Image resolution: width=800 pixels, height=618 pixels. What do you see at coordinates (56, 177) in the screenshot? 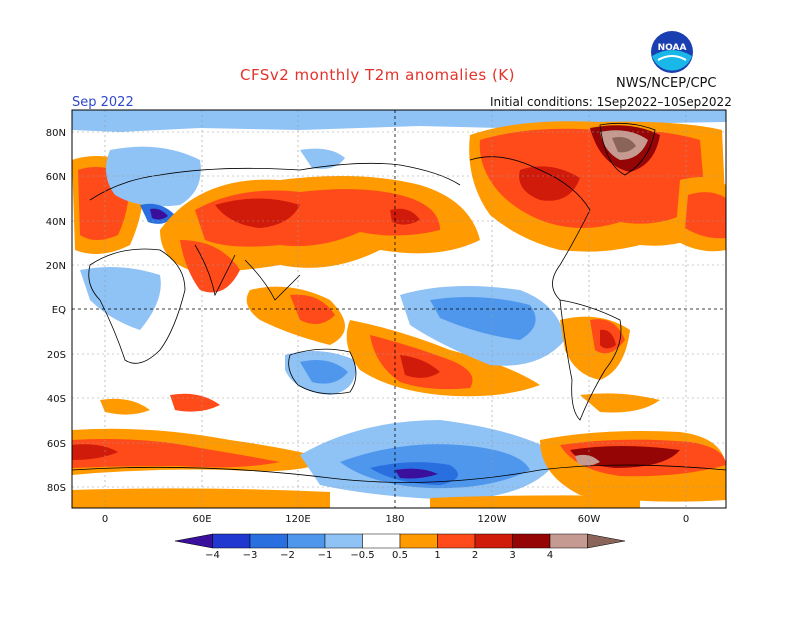
I see `lat-label: 60N` at bounding box center [56, 177].